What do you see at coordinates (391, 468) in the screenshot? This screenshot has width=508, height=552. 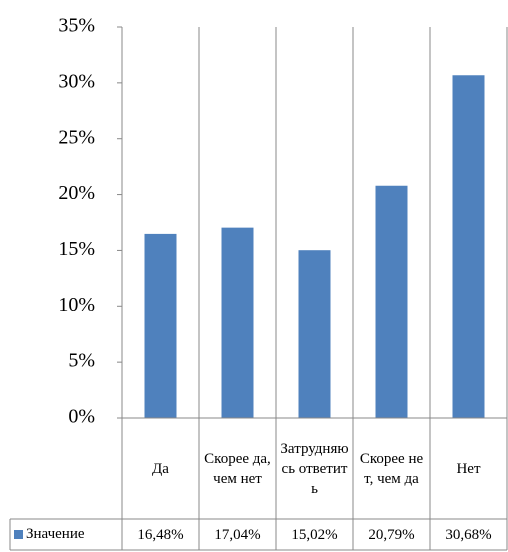 I see `x-tick-label: Скорее нет, чем да` at bounding box center [391, 468].